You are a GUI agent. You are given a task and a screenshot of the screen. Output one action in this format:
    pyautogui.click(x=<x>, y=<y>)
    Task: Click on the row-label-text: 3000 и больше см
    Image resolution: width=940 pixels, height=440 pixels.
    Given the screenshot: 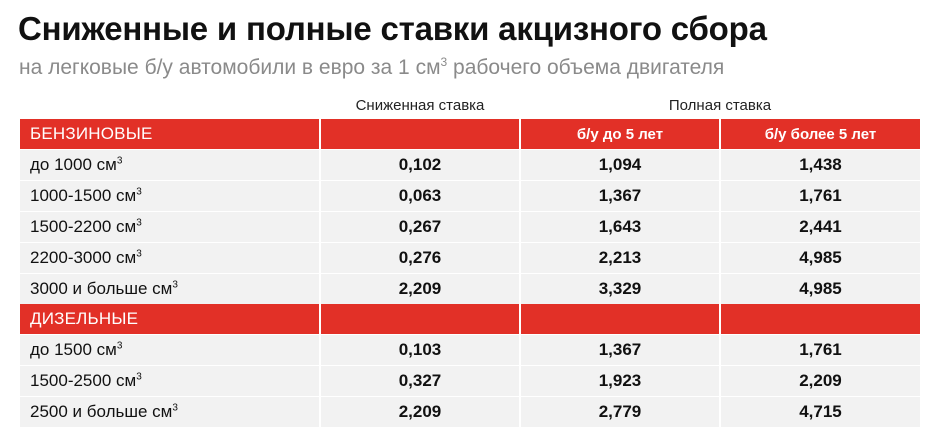 What is the action you would take?
    pyautogui.click(x=101, y=288)
    